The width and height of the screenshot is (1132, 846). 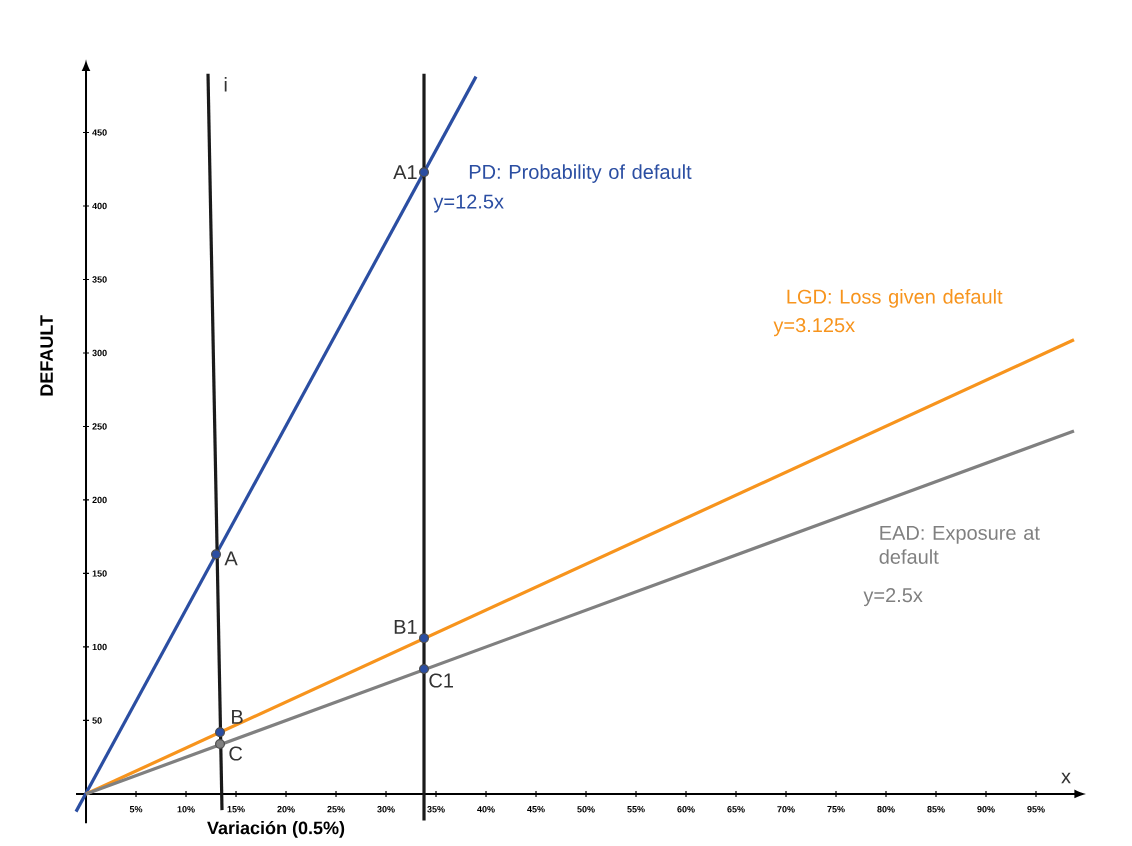 What do you see at coordinates (468, 203) in the screenshot?
I see `annotation: y=12.5x` at bounding box center [468, 203].